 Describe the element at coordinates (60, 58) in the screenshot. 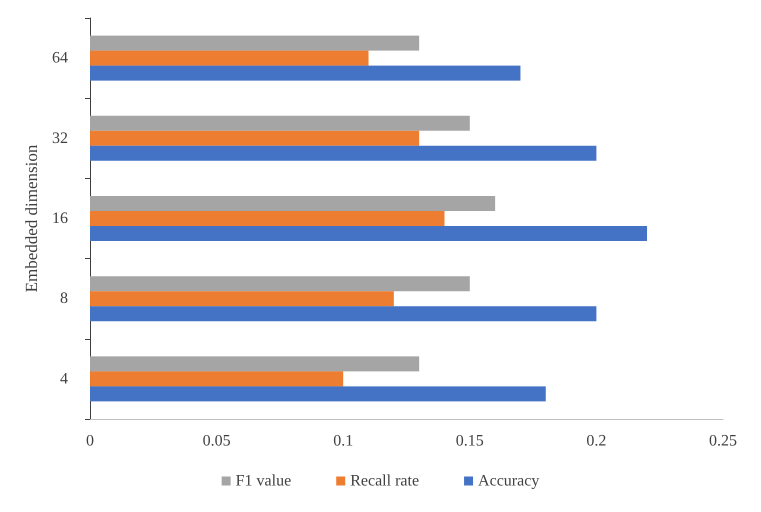

I see `y-tick-label: 64` at that location.